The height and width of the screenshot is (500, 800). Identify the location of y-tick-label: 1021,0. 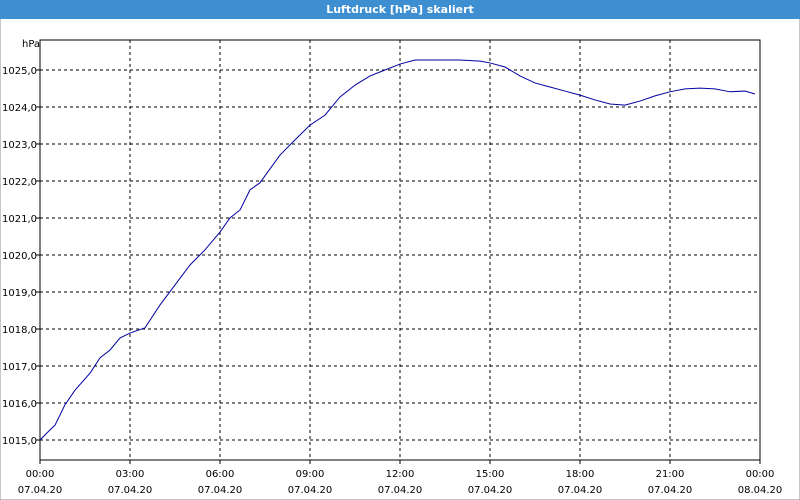
(19, 219).